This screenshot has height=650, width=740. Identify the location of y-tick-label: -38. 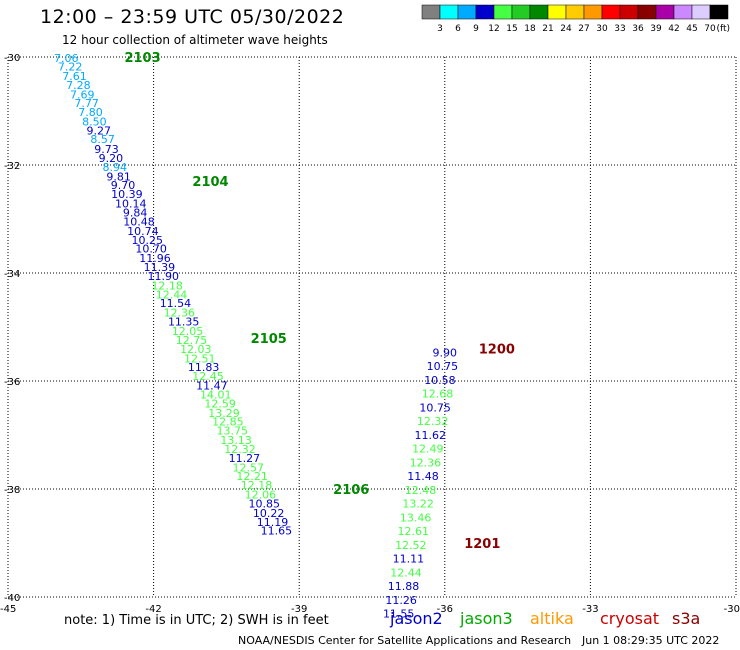
(12, 490).